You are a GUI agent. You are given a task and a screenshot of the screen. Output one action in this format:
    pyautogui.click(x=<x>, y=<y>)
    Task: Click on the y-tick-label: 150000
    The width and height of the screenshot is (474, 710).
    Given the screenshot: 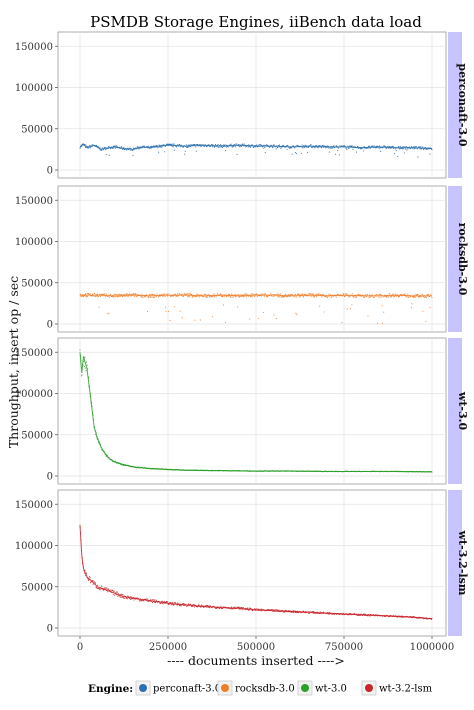 What is the action you would take?
    pyautogui.click(x=34, y=201)
    